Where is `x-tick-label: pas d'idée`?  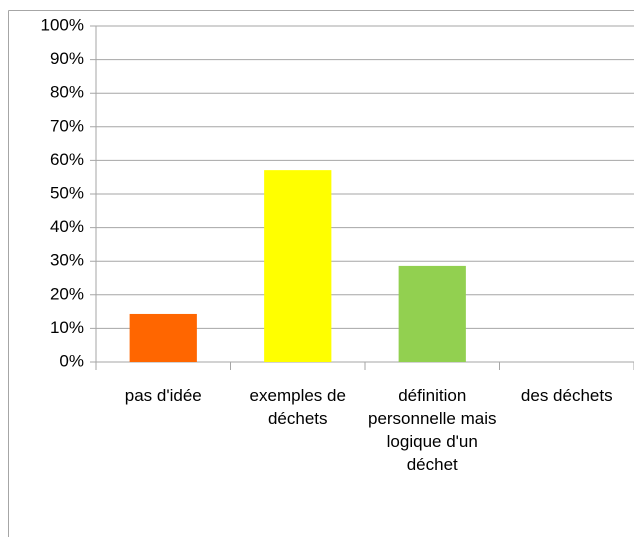
x-tick-label: pas d'idée is located at coordinates (163, 395).